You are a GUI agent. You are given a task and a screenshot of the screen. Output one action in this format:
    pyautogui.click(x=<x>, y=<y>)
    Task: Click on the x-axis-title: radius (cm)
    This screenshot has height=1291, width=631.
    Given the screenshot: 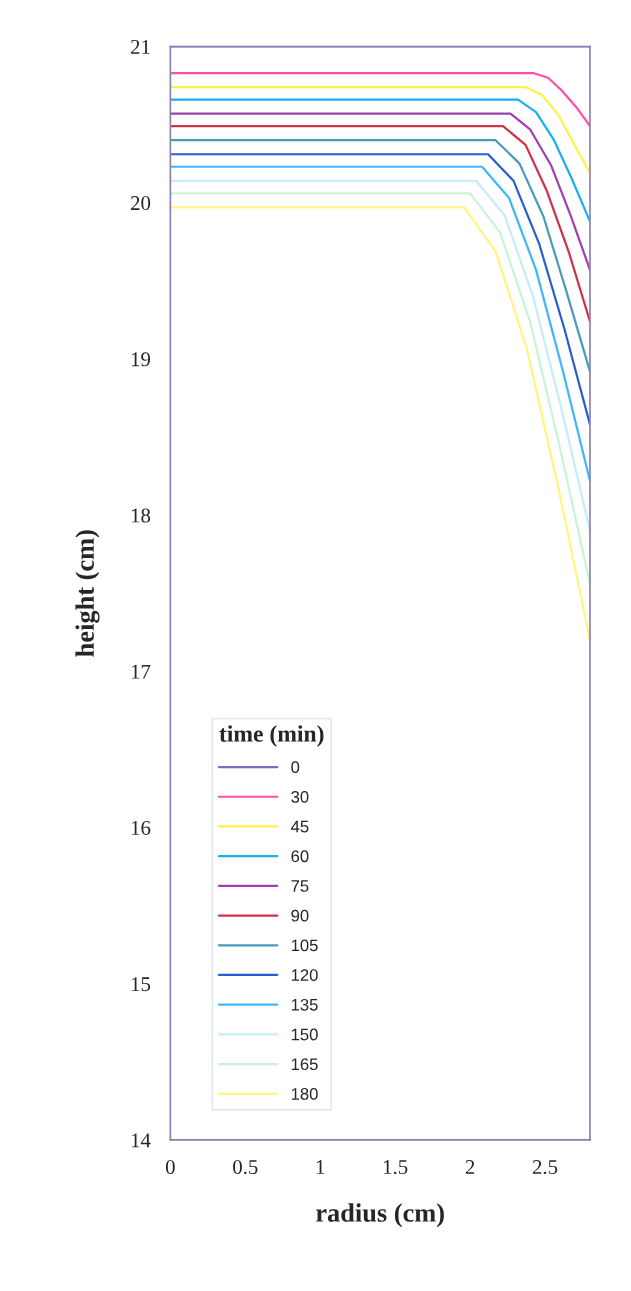 What is the action you would take?
    pyautogui.click(x=380, y=1215)
    